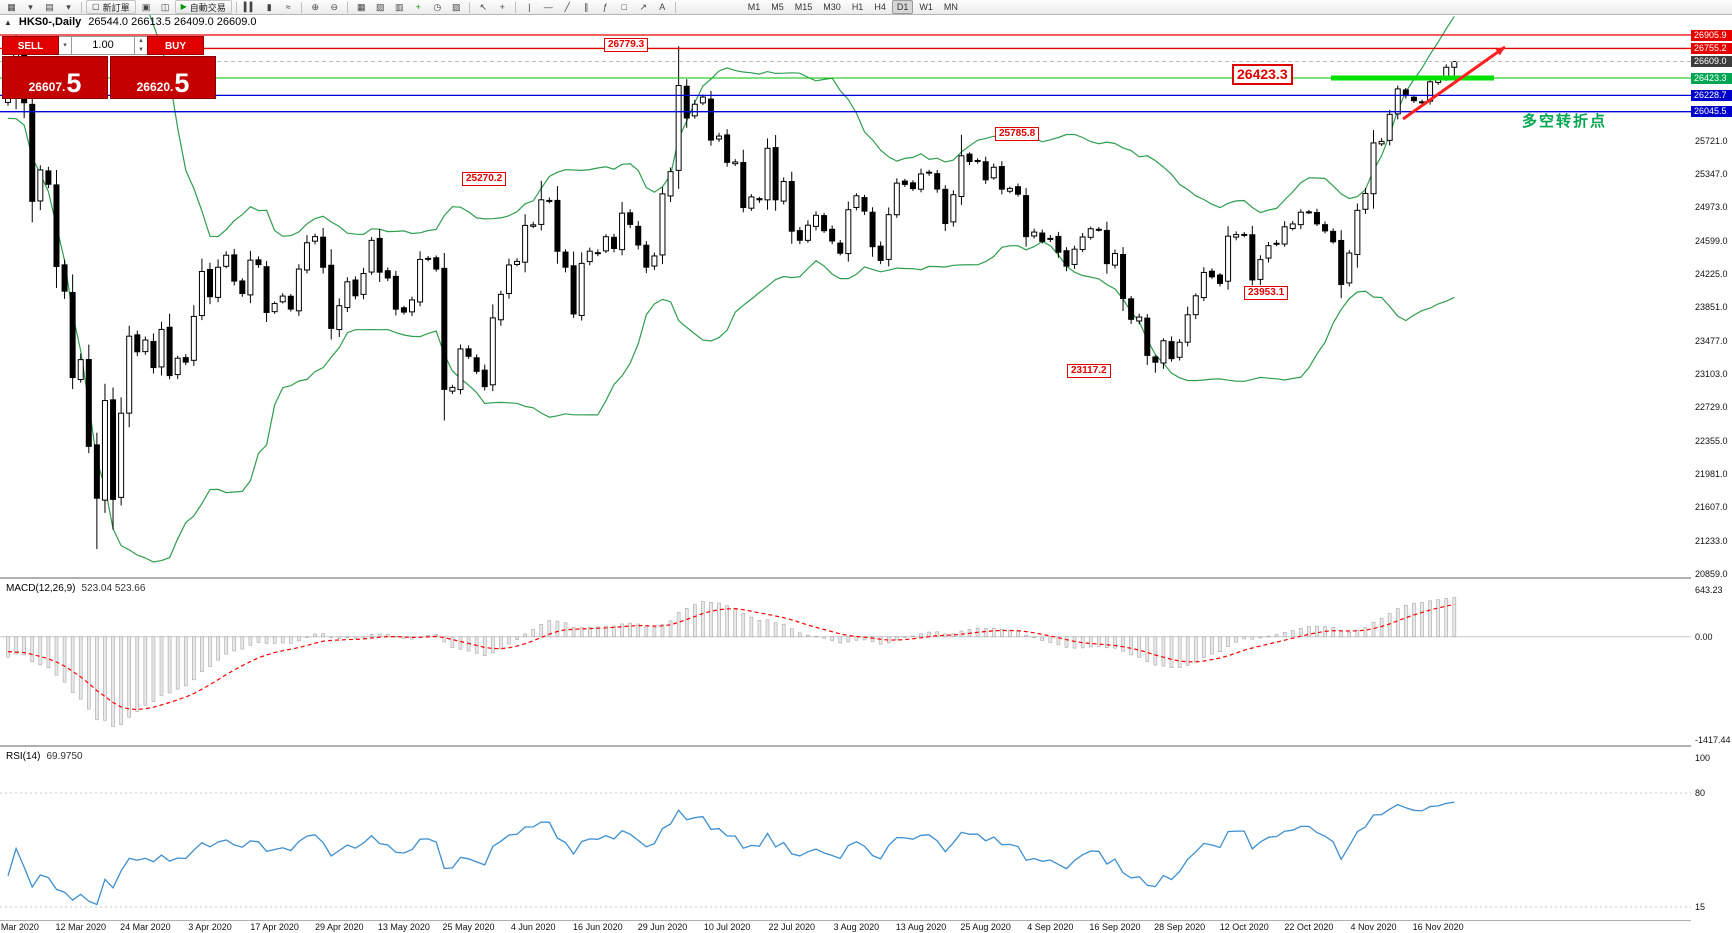  I want to click on volume-up-button: ▲, so click(141, 41).